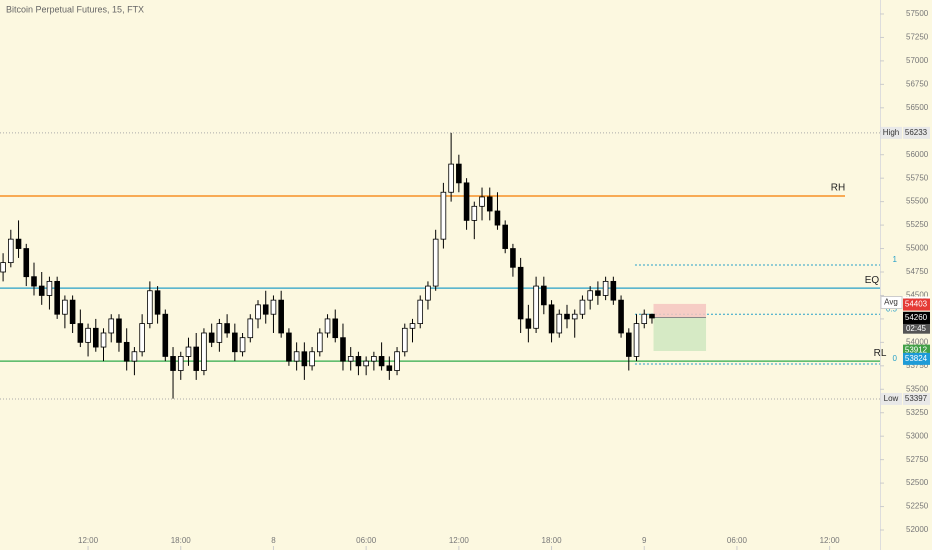  I want to click on countdown-bg, so click(916, 328).